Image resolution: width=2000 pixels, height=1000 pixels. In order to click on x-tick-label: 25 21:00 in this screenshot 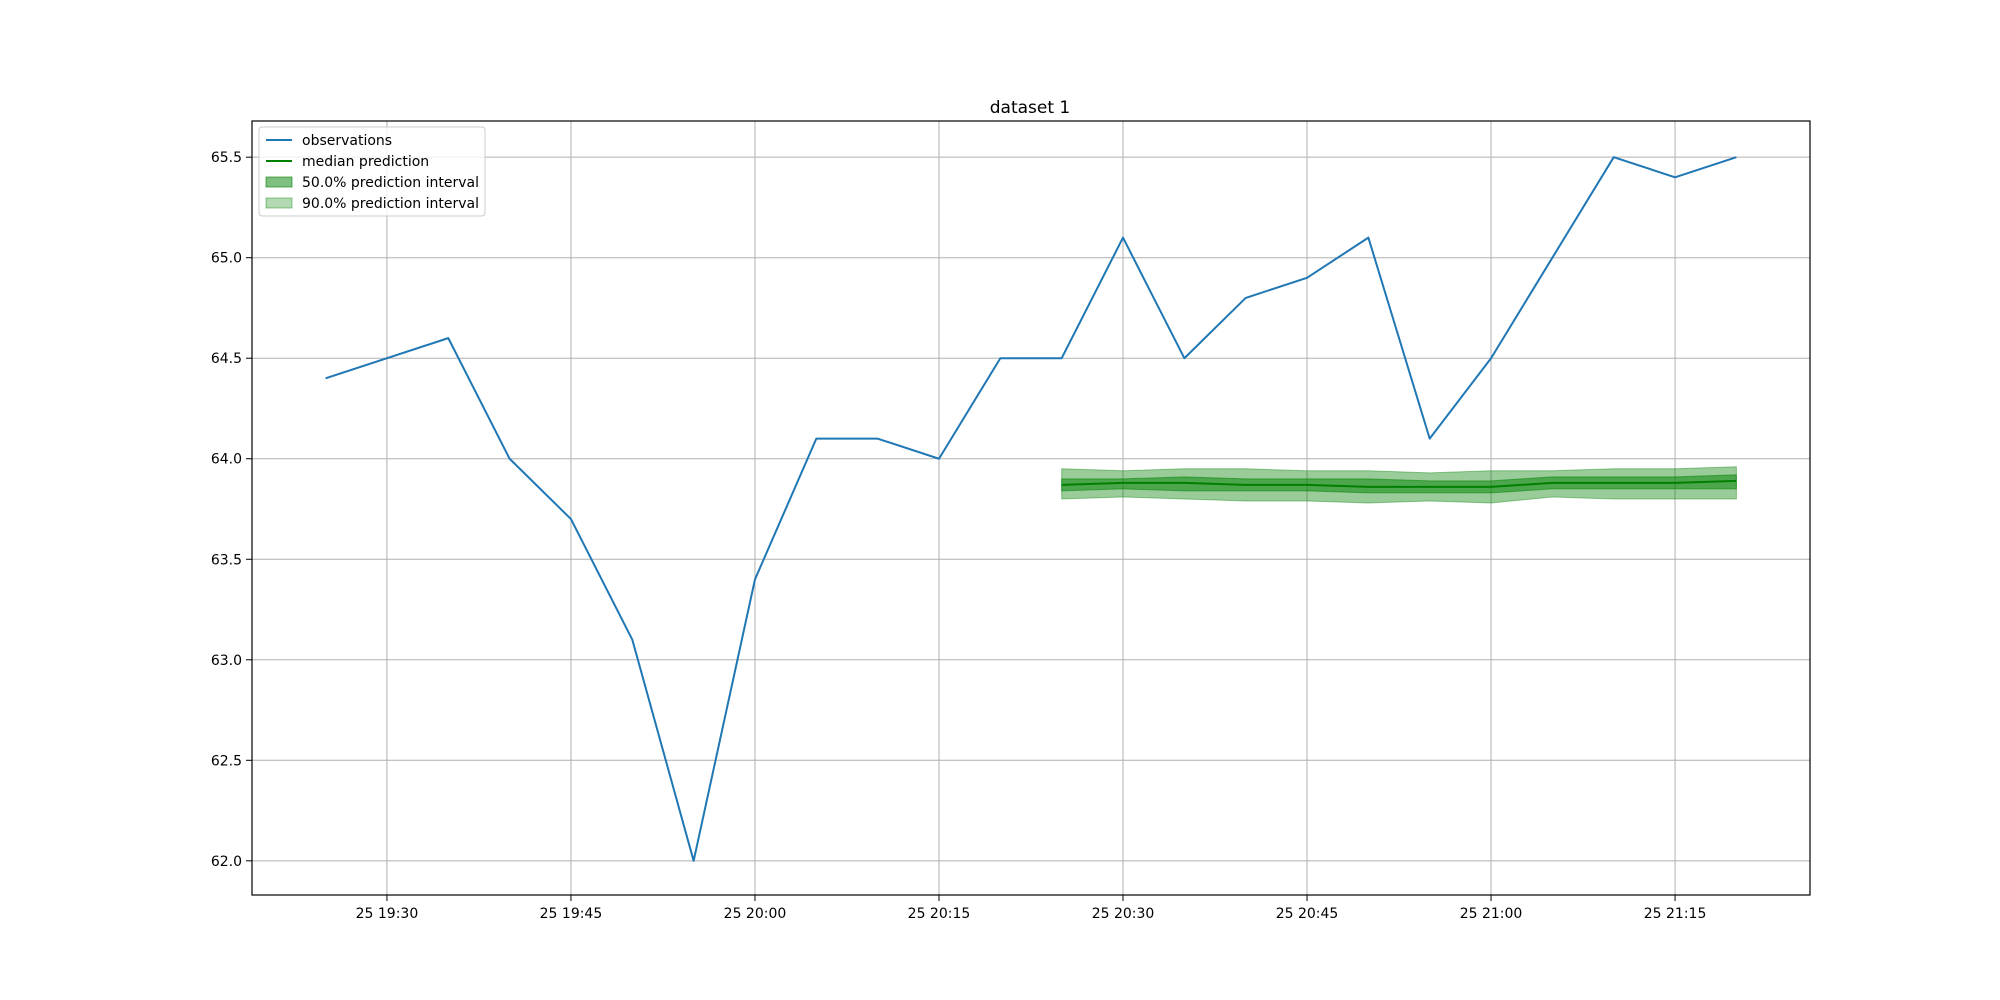, I will do `click(1491, 914)`.